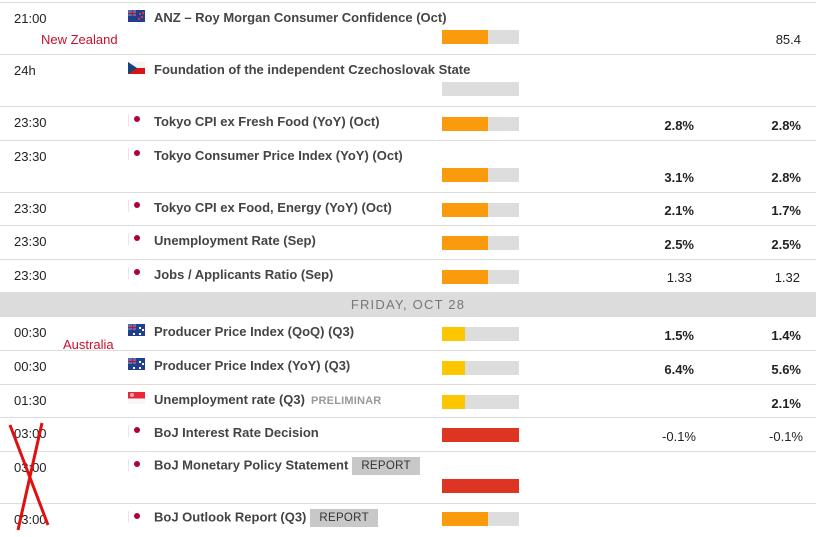 This screenshot has width=816, height=537. I want to click on event-time: 21:00, so click(30, 18).